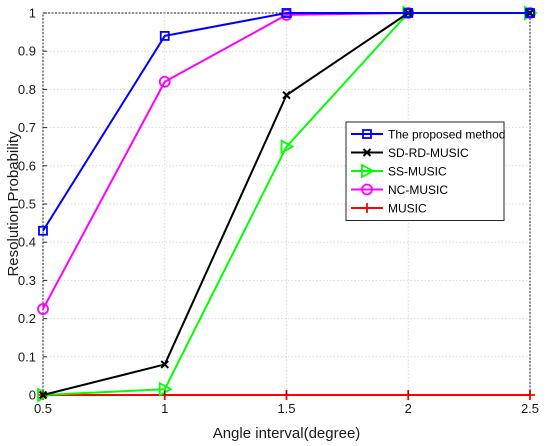 Image resolution: width=550 pixels, height=446 pixels. I want to click on x-tick-label: 2, so click(408, 408).